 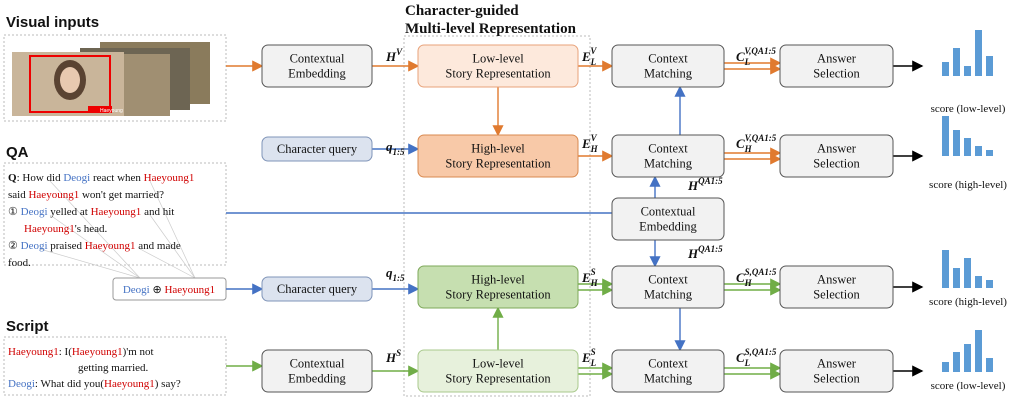 What do you see at coordinates (18, 195) in the screenshot?
I see `text-segment: said` at bounding box center [18, 195].